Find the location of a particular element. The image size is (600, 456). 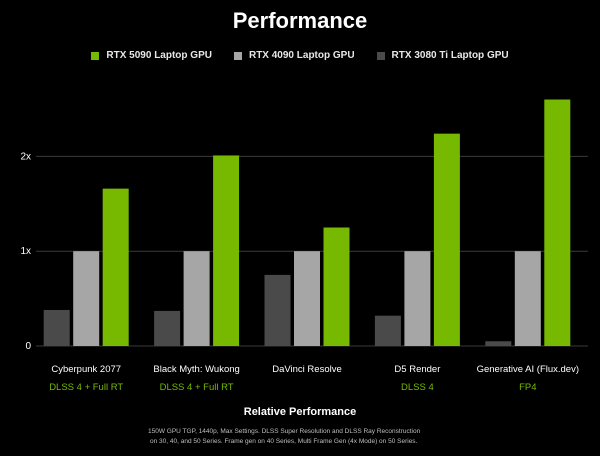

legend-item-rtx-3080ti: RTX 3080 Ti Laptop GPU is located at coordinates (442, 55).